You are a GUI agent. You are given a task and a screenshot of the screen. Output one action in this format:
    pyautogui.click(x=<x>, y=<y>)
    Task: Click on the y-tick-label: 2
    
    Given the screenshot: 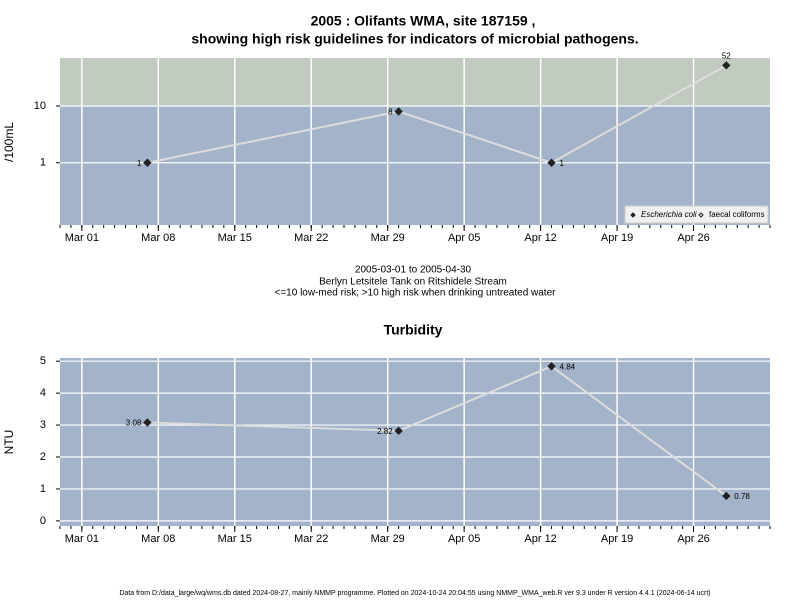 What is the action you would take?
    pyautogui.click(x=43, y=457)
    